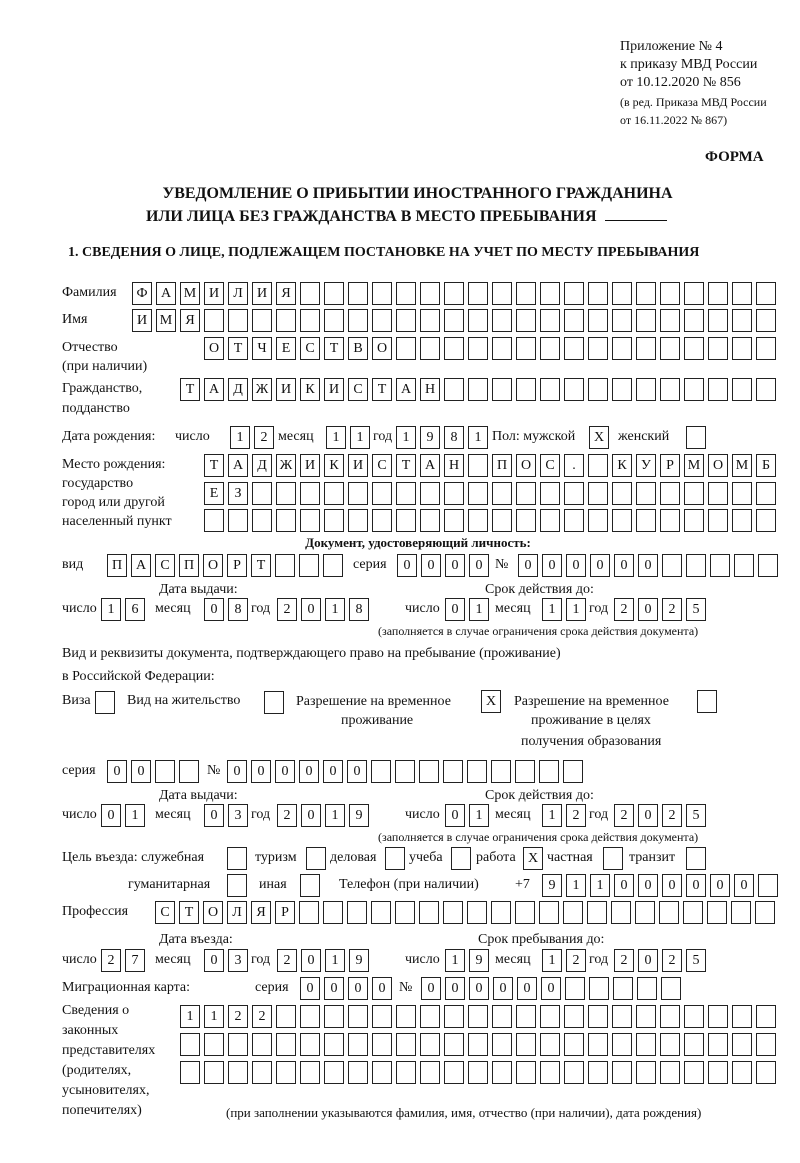  I want to click on char-cell: Е, so click(214, 493).